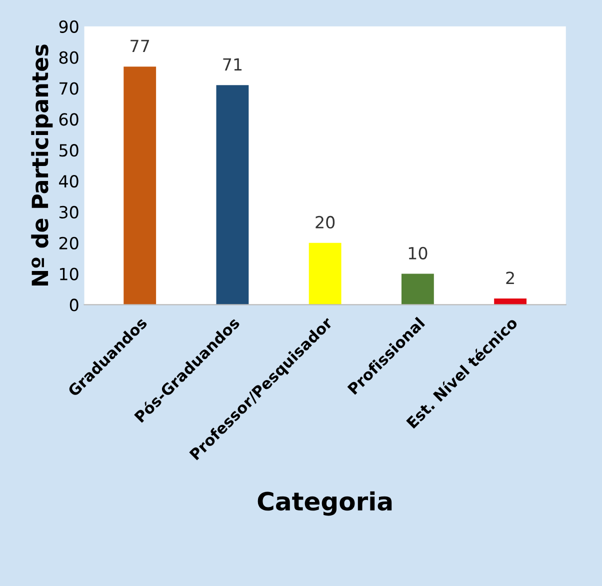  What do you see at coordinates (68, 181) in the screenshot?
I see `y-tick-label: 40` at bounding box center [68, 181].